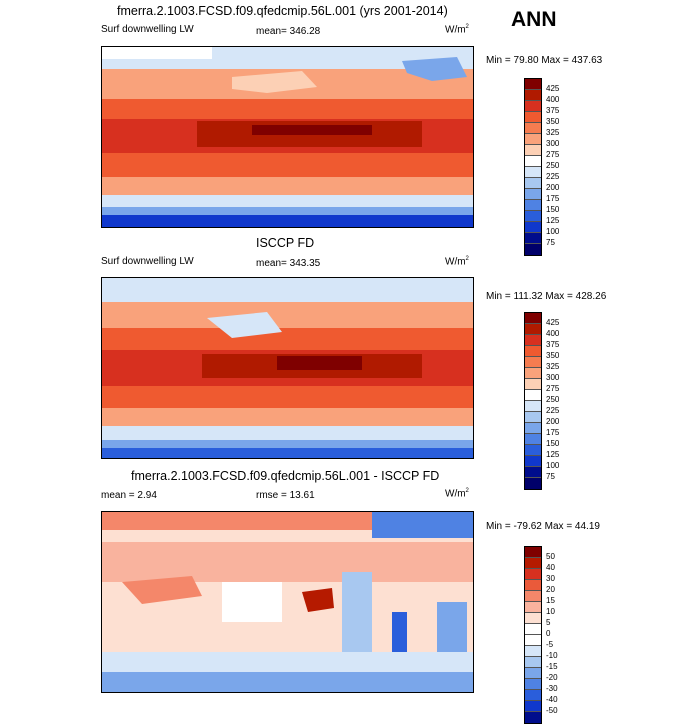 The height and width of the screenshot is (724, 700). I want to click on panel-2-map-svg, so click(287, 368).